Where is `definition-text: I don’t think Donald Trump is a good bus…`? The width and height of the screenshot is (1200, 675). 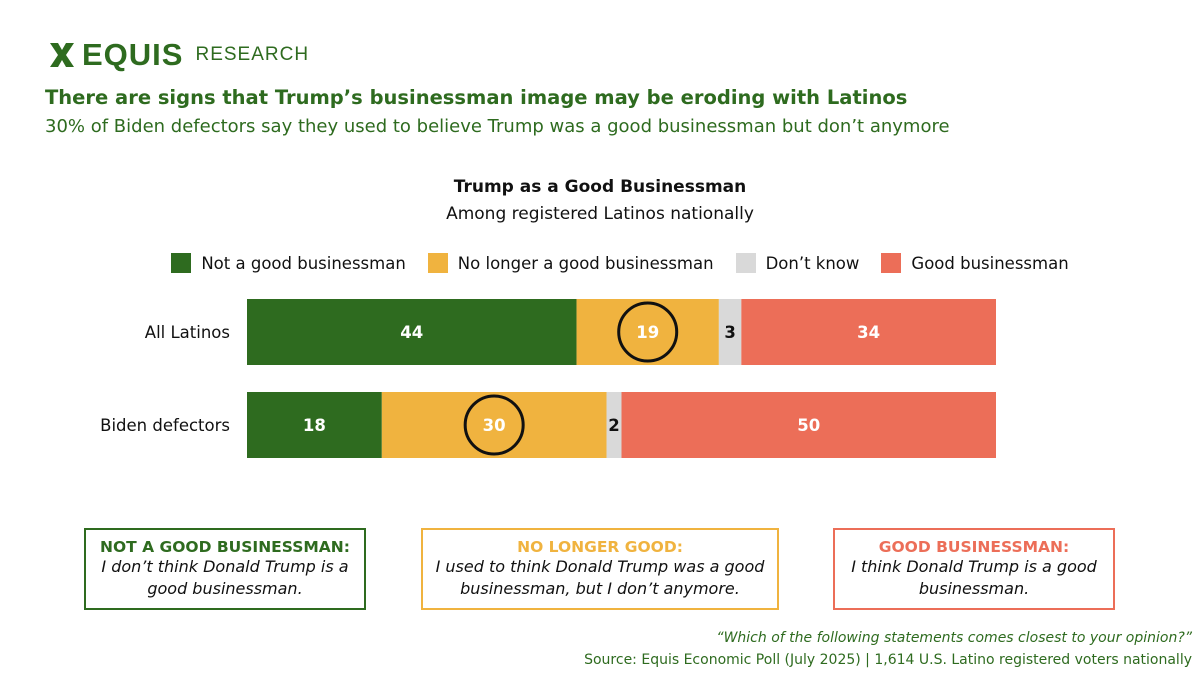 definition-text: I don’t think Donald Trump is a good bus… is located at coordinates (225, 577).